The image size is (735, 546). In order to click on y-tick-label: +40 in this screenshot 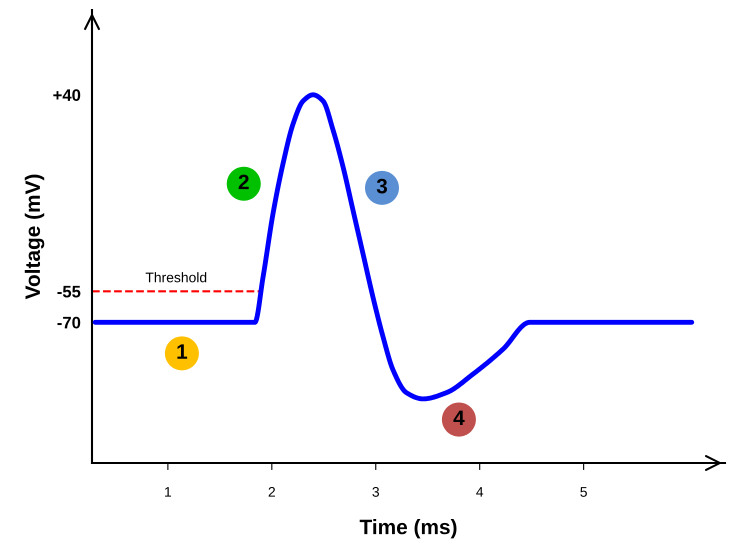, I will do `click(66, 95)`.